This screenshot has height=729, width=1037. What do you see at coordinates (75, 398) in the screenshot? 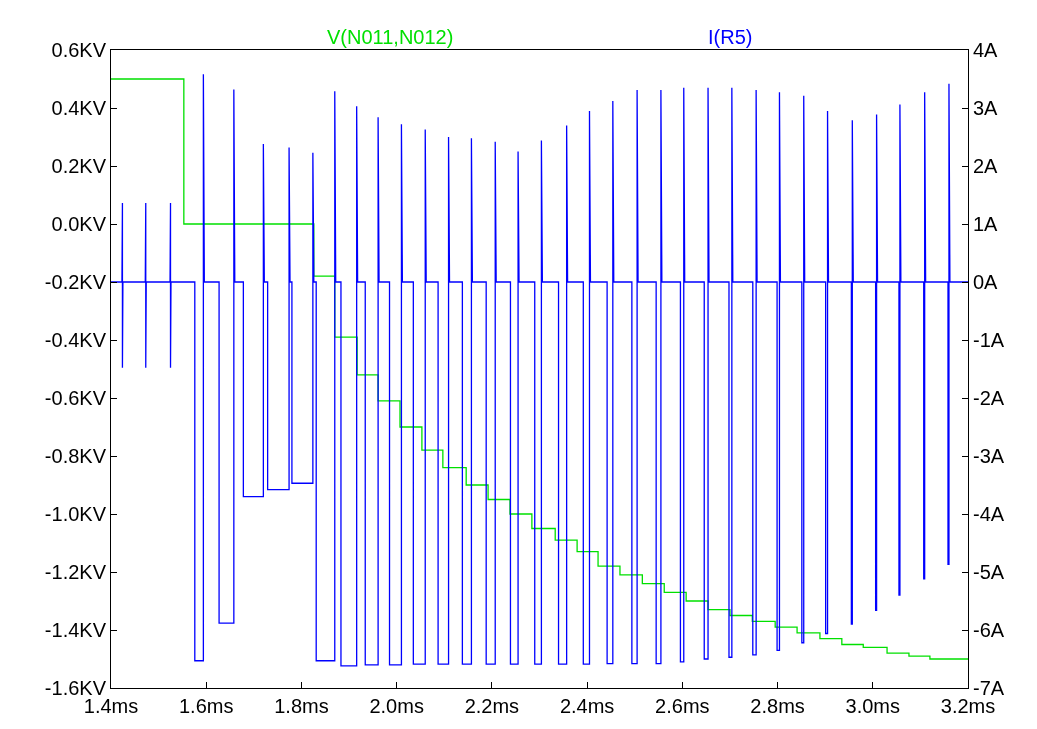
I see `y-tick-label: -0.6KV` at bounding box center [75, 398].